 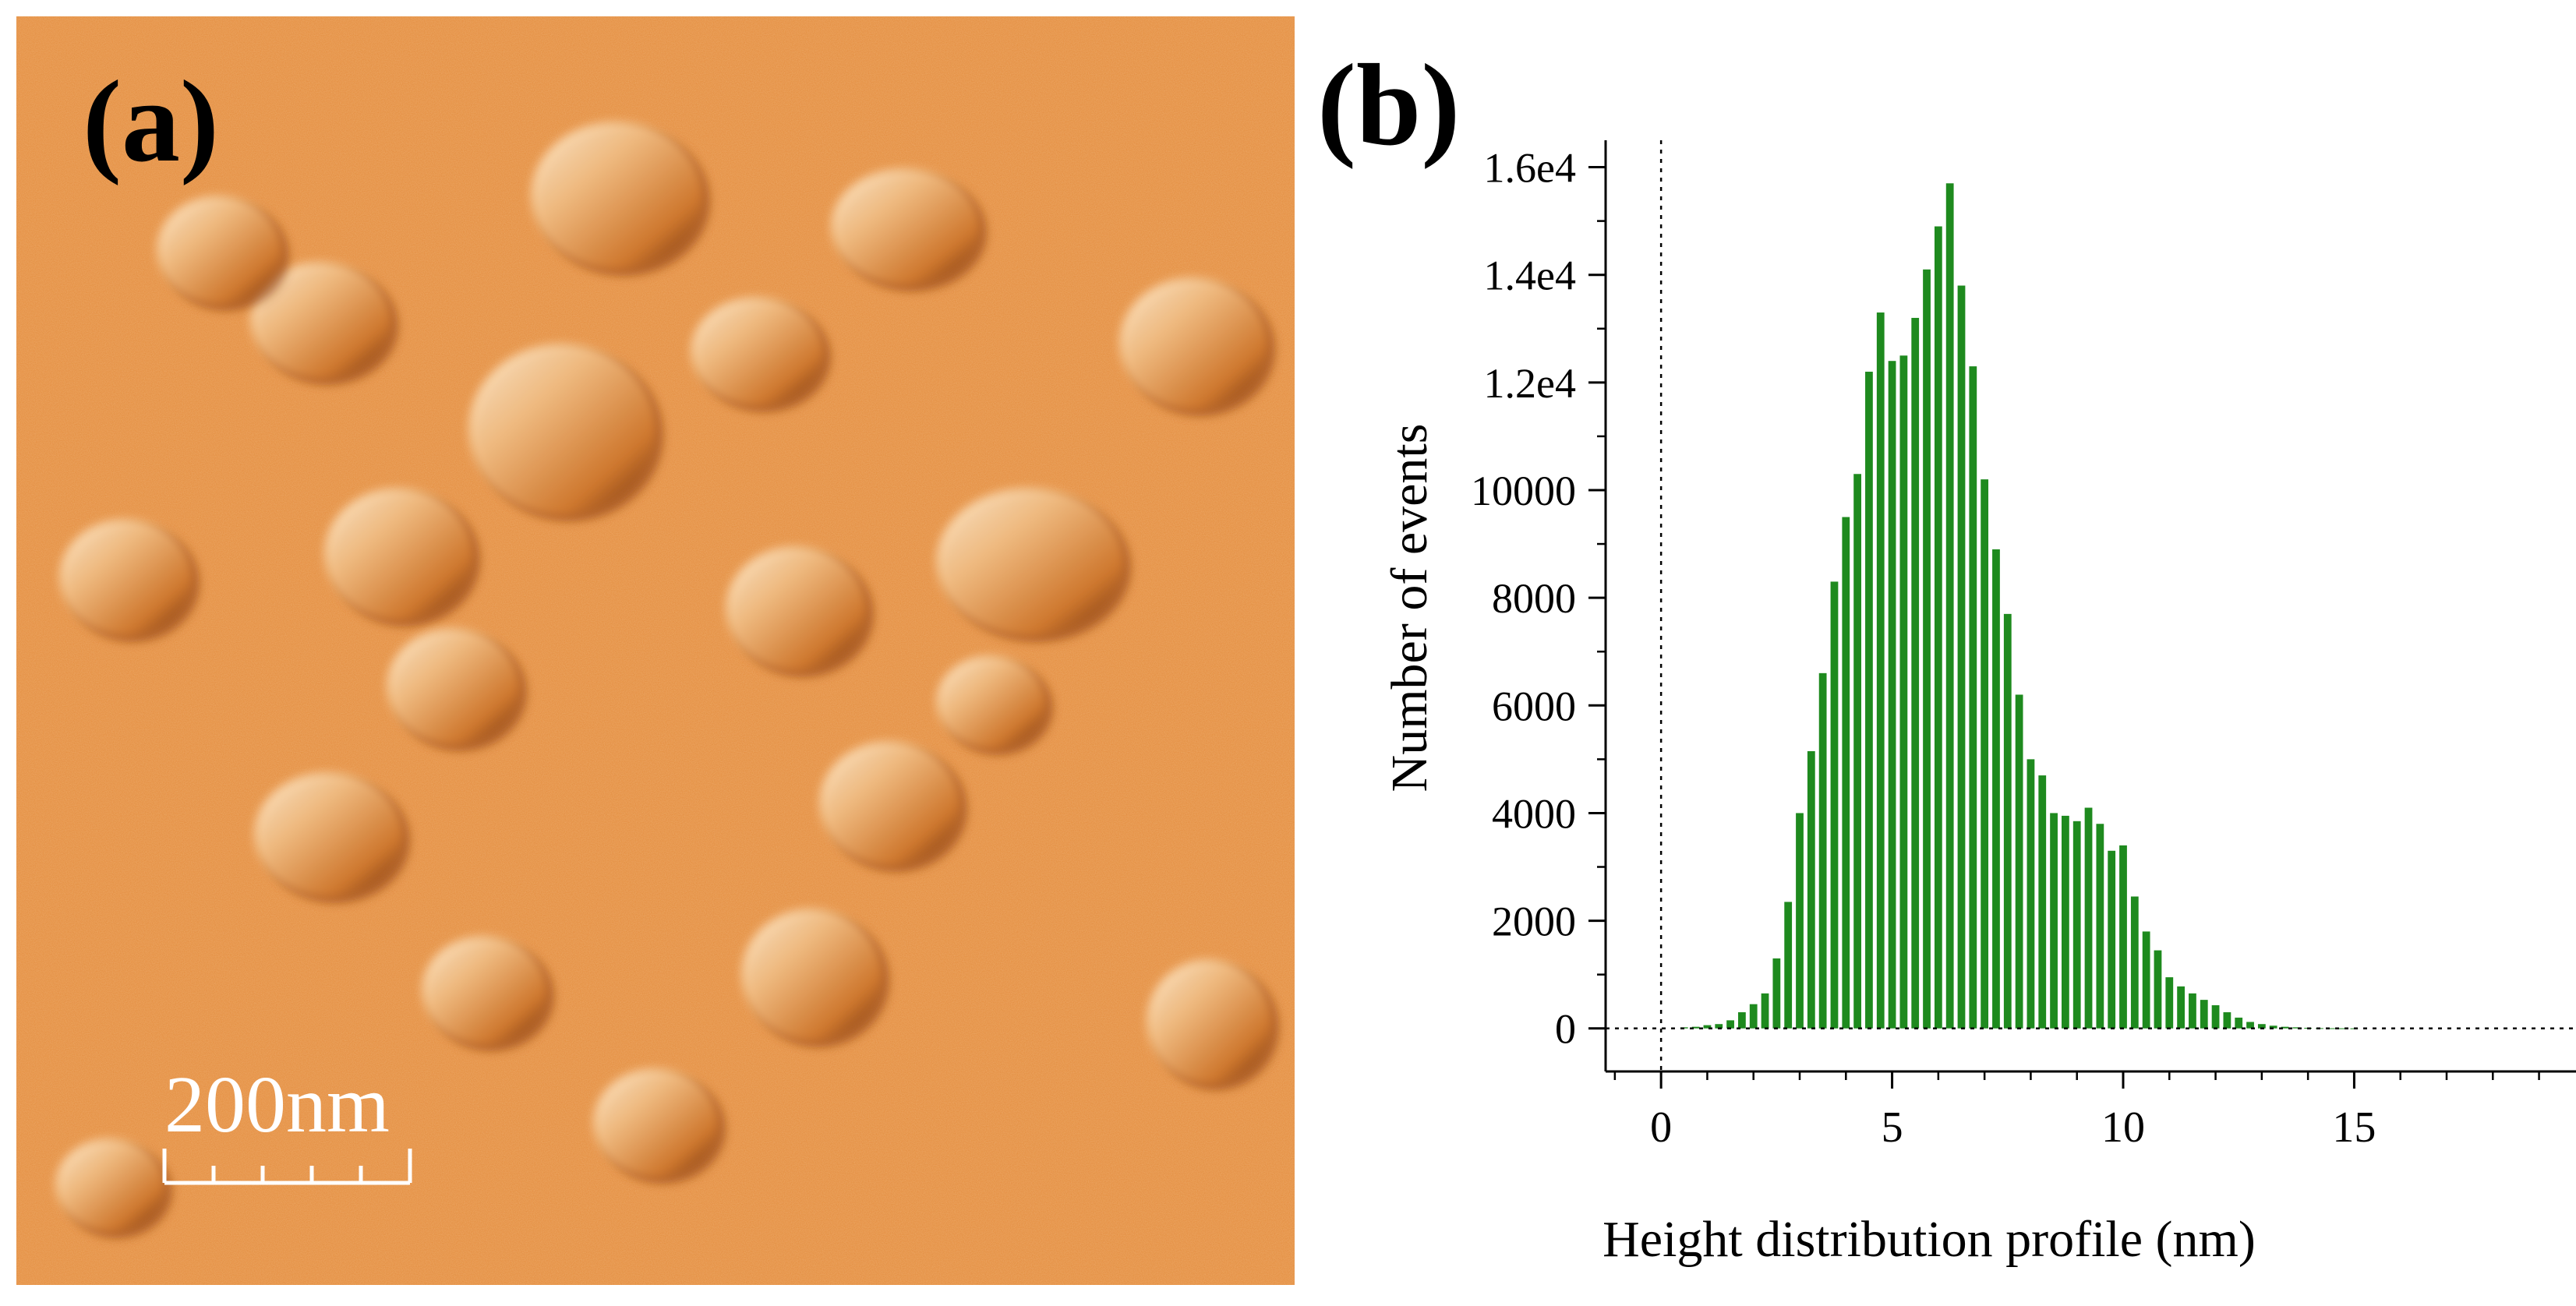 I want to click on y-tick-label: 6000, so click(x=1534, y=706).